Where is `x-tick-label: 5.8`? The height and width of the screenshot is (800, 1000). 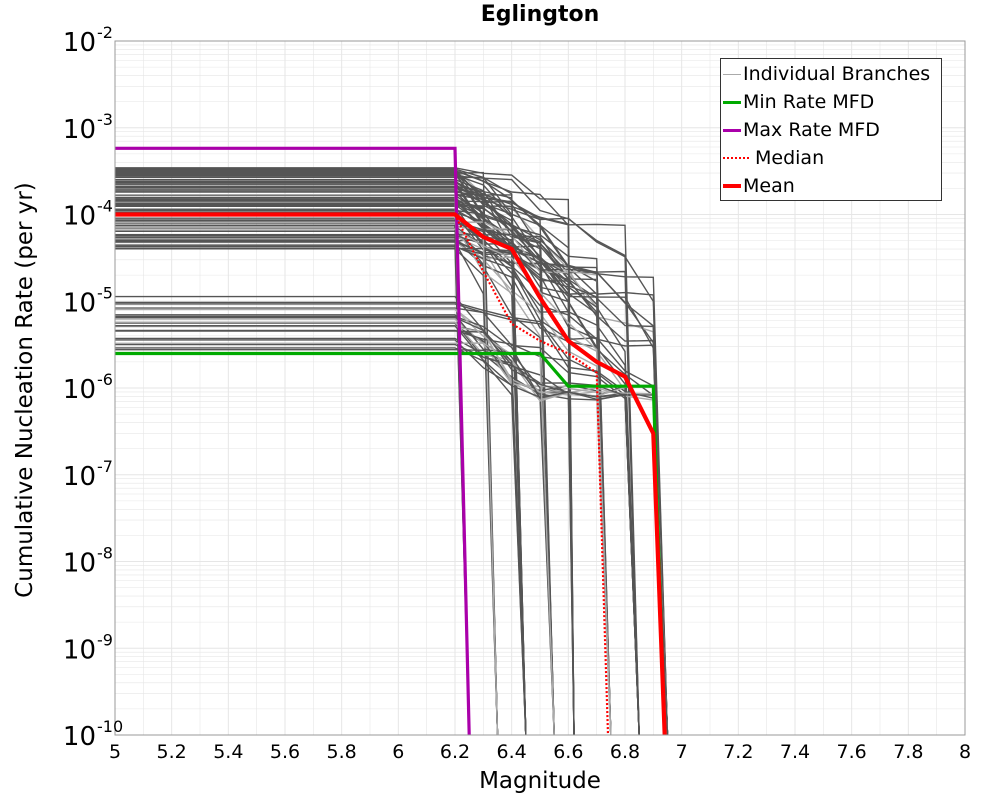 x-tick-label: 5.8 is located at coordinates (342, 752).